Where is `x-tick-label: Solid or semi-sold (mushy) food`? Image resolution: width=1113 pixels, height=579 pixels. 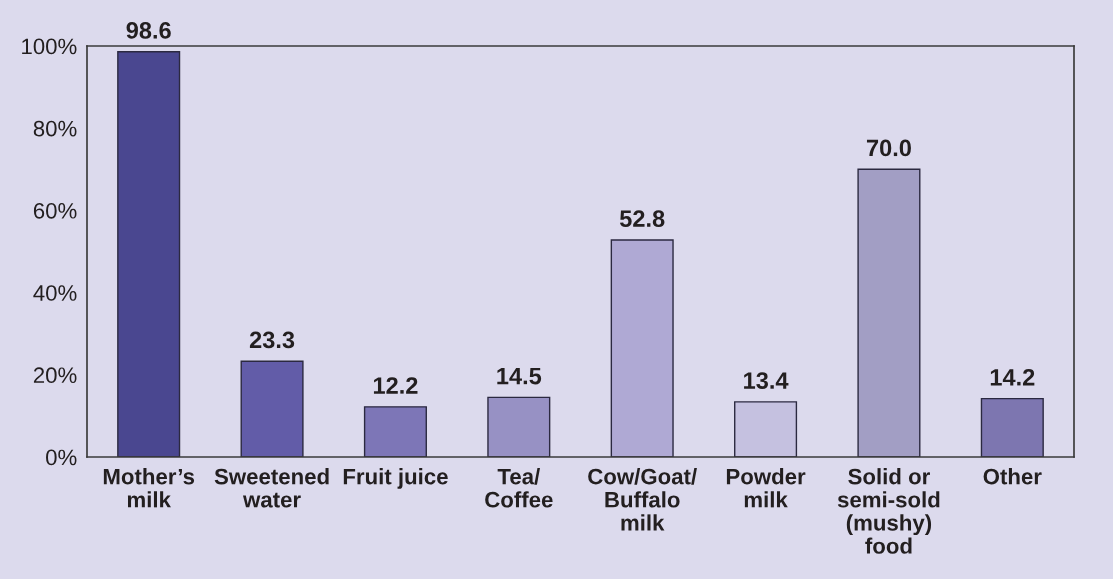
x-tick-label: Solid or semi-sold (mushy) food is located at coordinates (888, 511).